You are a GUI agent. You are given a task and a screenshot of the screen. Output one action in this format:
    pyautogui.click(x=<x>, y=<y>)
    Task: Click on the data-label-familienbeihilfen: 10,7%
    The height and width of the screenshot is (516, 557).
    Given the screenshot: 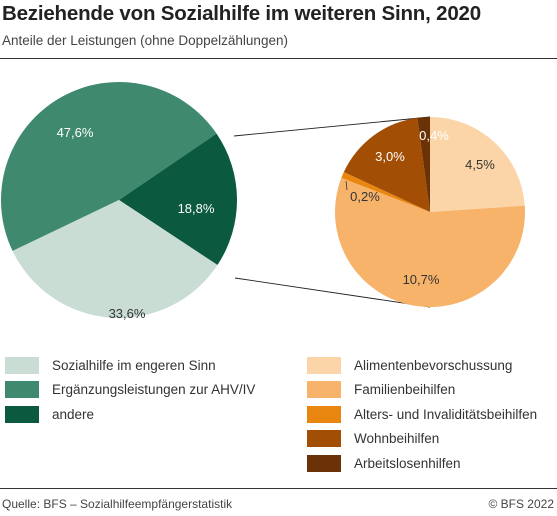 What is the action you would take?
    pyautogui.click(x=421, y=279)
    